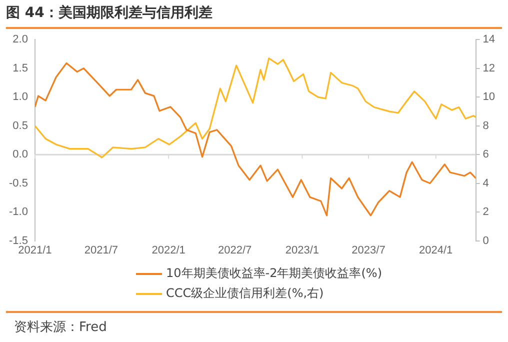 This screenshot has width=508, height=342. I want to click on y-tick-label: 1.5, so click(20, 68).